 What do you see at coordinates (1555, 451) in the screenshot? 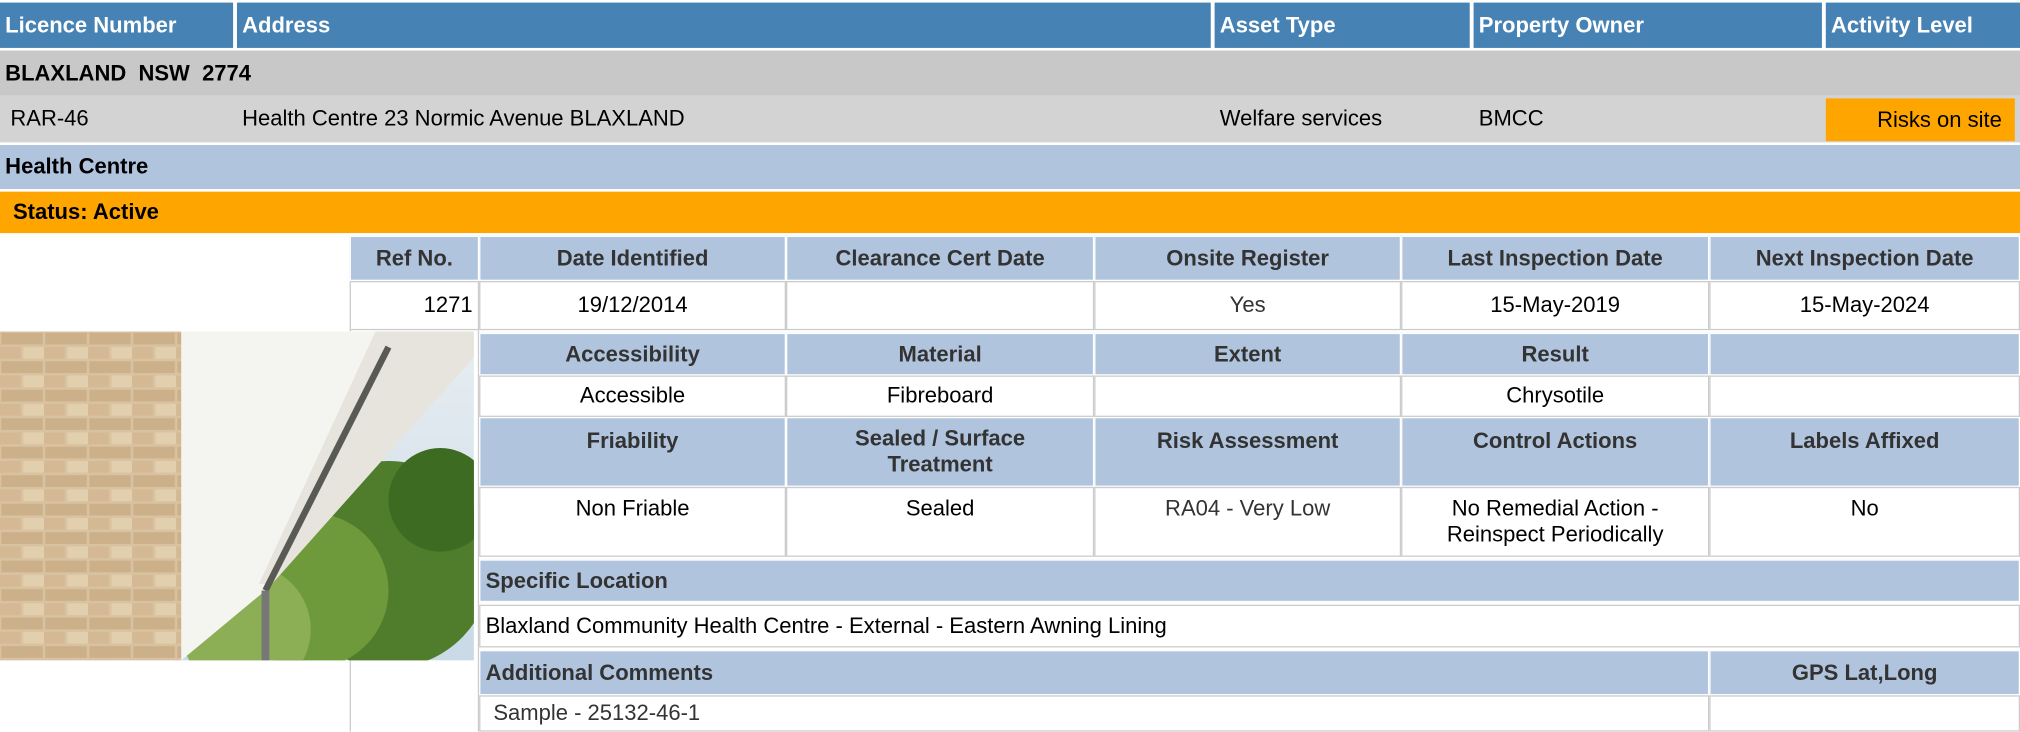
I see `field-label: Control Actions` at bounding box center [1555, 451].